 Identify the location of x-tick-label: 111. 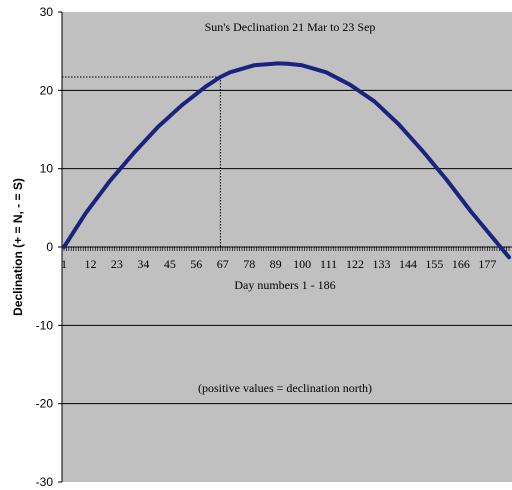
(328, 264).